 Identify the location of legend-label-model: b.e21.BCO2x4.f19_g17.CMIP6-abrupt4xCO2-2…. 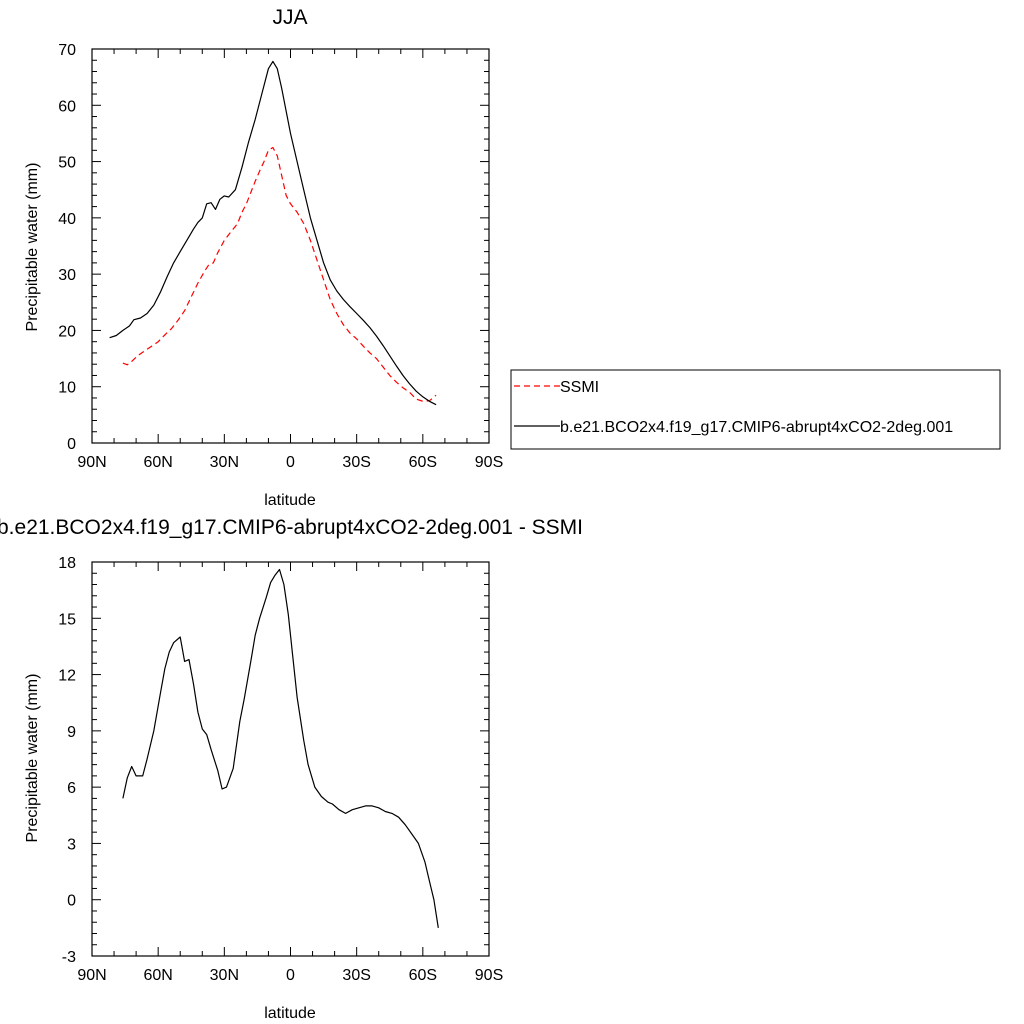
(756, 427).